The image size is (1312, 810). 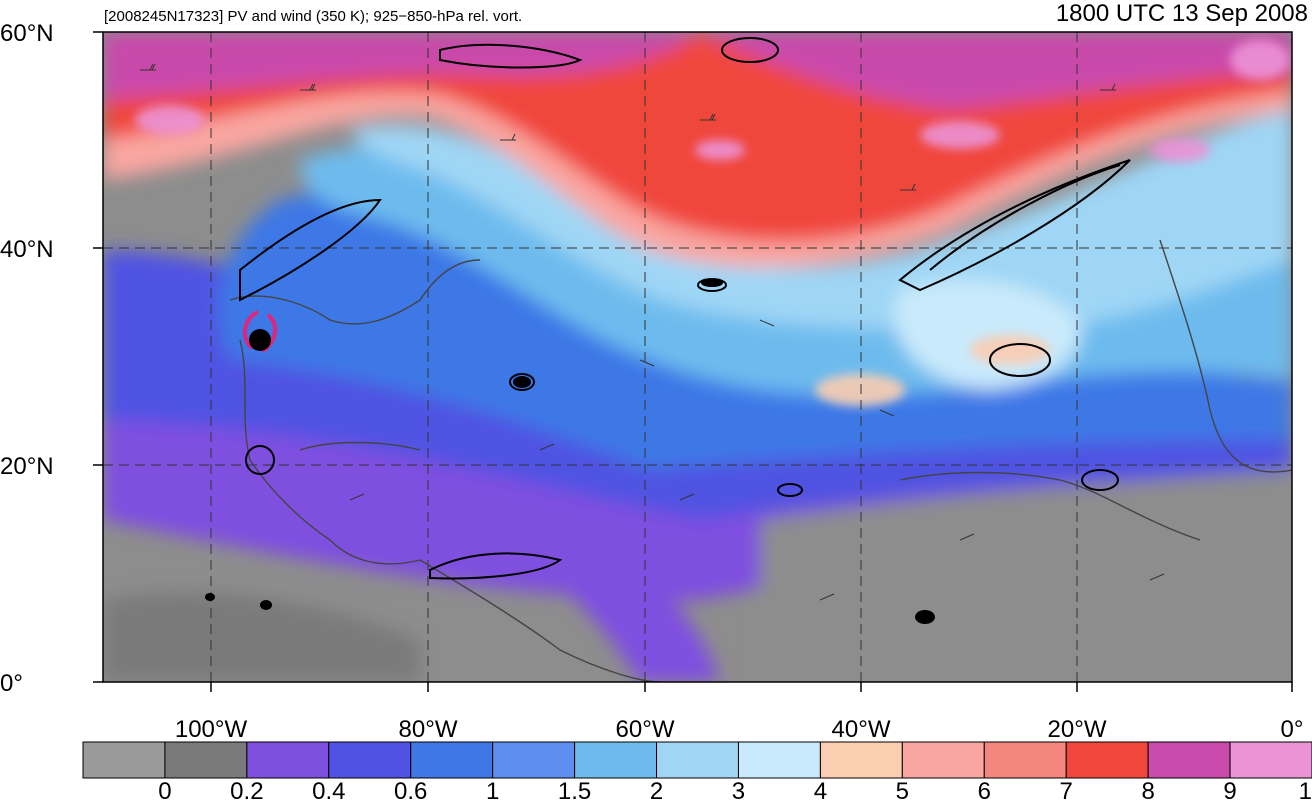 What do you see at coordinates (1181, 13) in the screenshot?
I see `map-timestamp: 1800 UTC 13 Sep 2008` at bounding box center [1181, 13].